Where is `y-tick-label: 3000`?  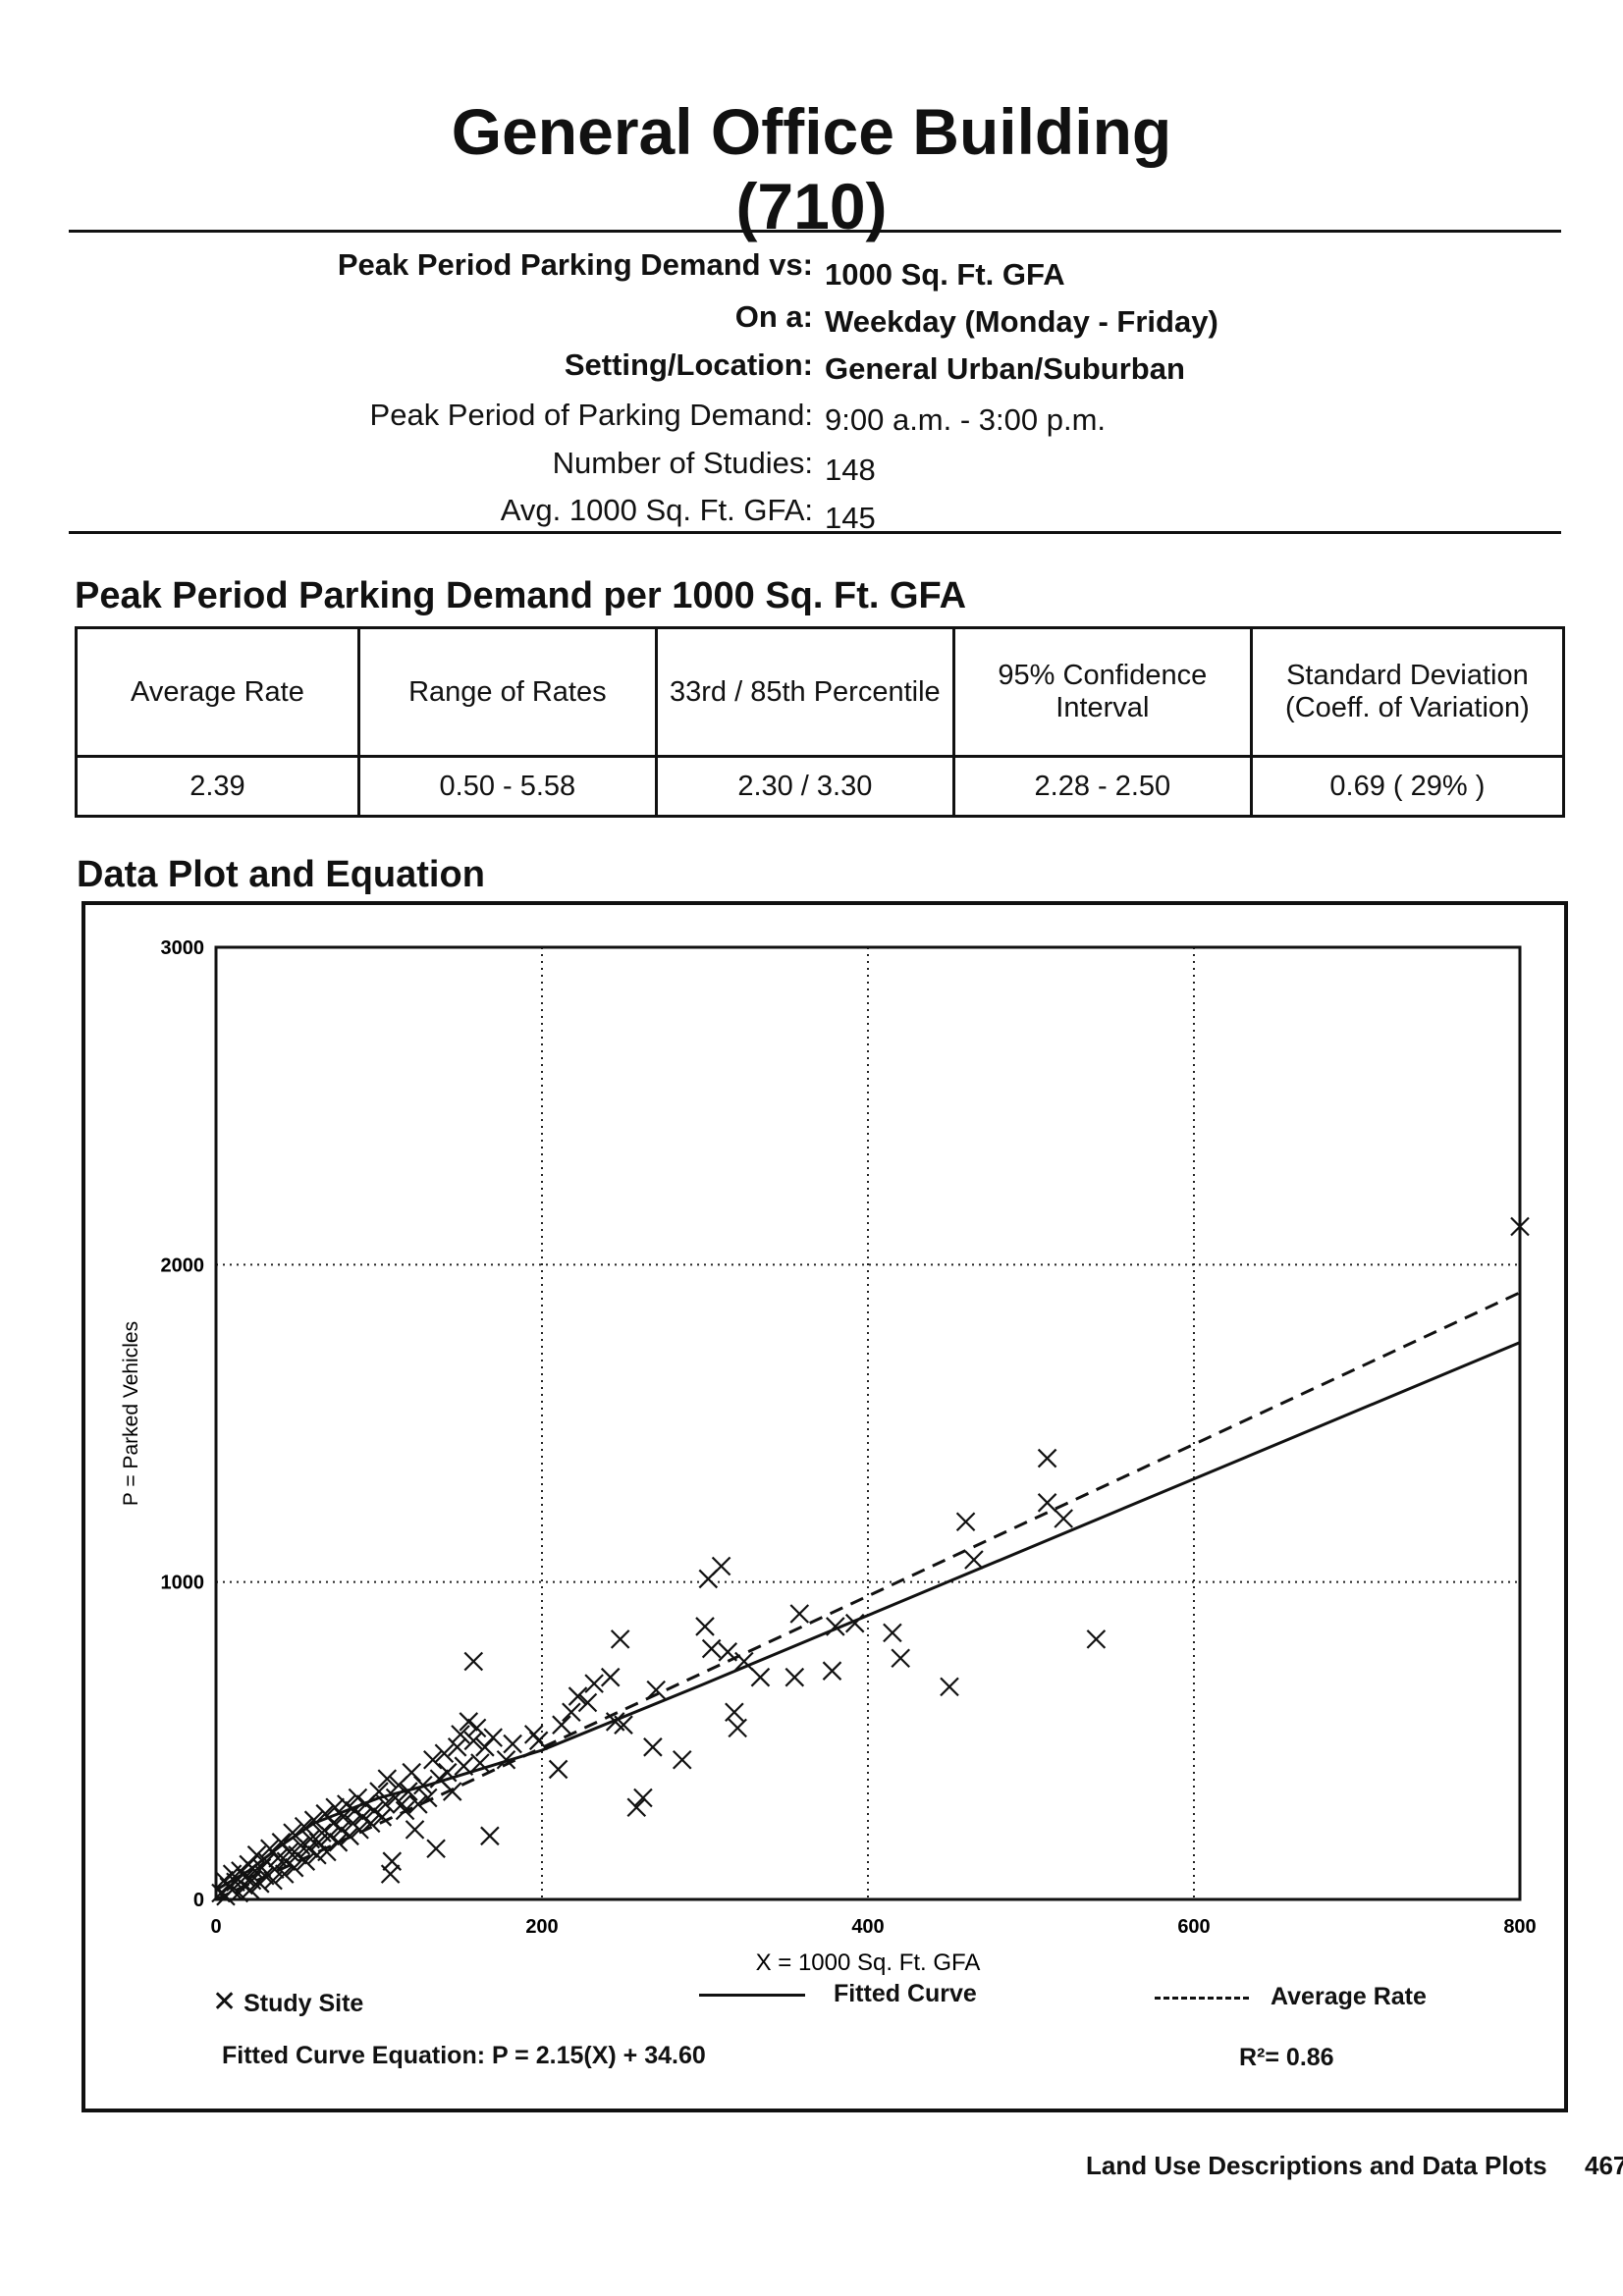
y-tick-label: 3000 is located at coordinates (183, 948).